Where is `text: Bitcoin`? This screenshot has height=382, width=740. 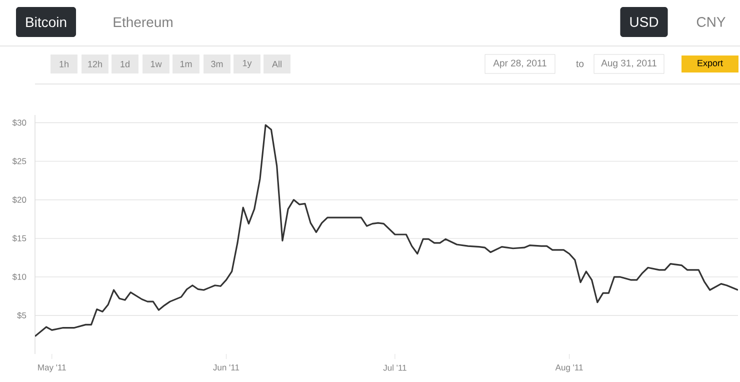 text: Bitcoin is located at coordinates (46, 22).